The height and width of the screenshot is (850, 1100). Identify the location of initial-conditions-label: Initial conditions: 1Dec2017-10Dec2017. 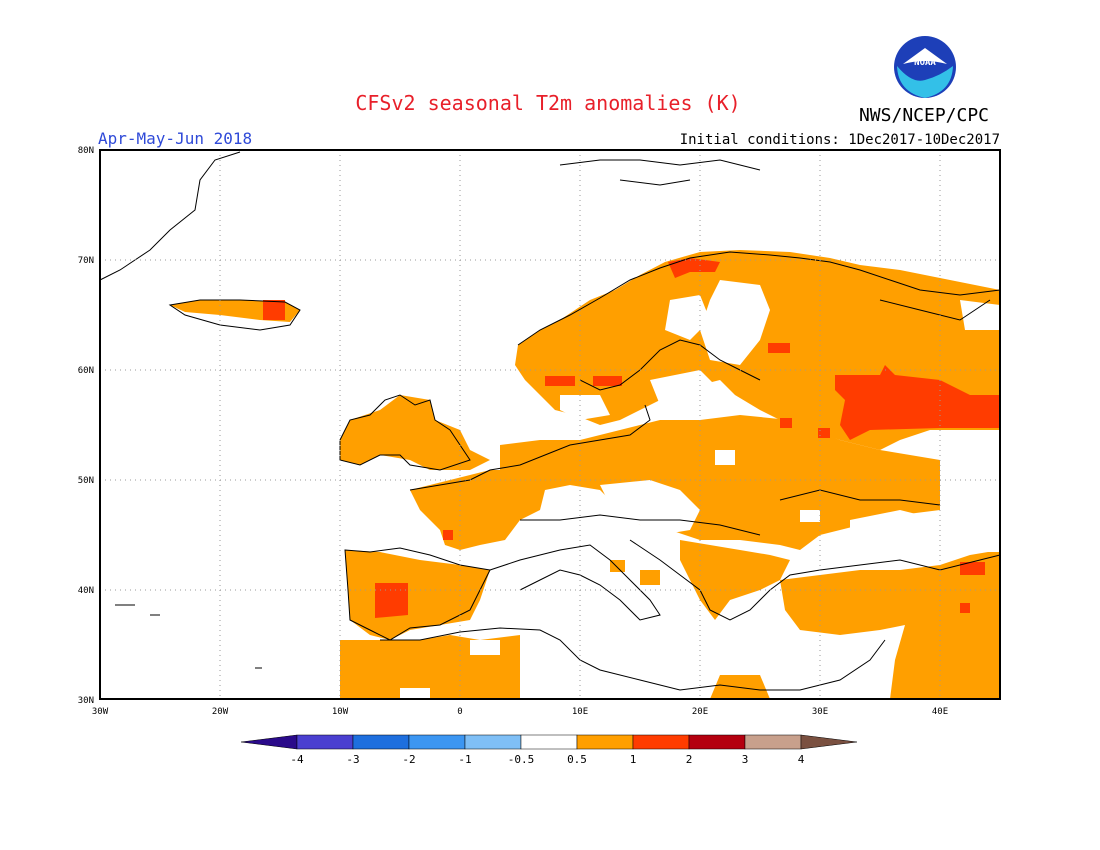
(840, 140).